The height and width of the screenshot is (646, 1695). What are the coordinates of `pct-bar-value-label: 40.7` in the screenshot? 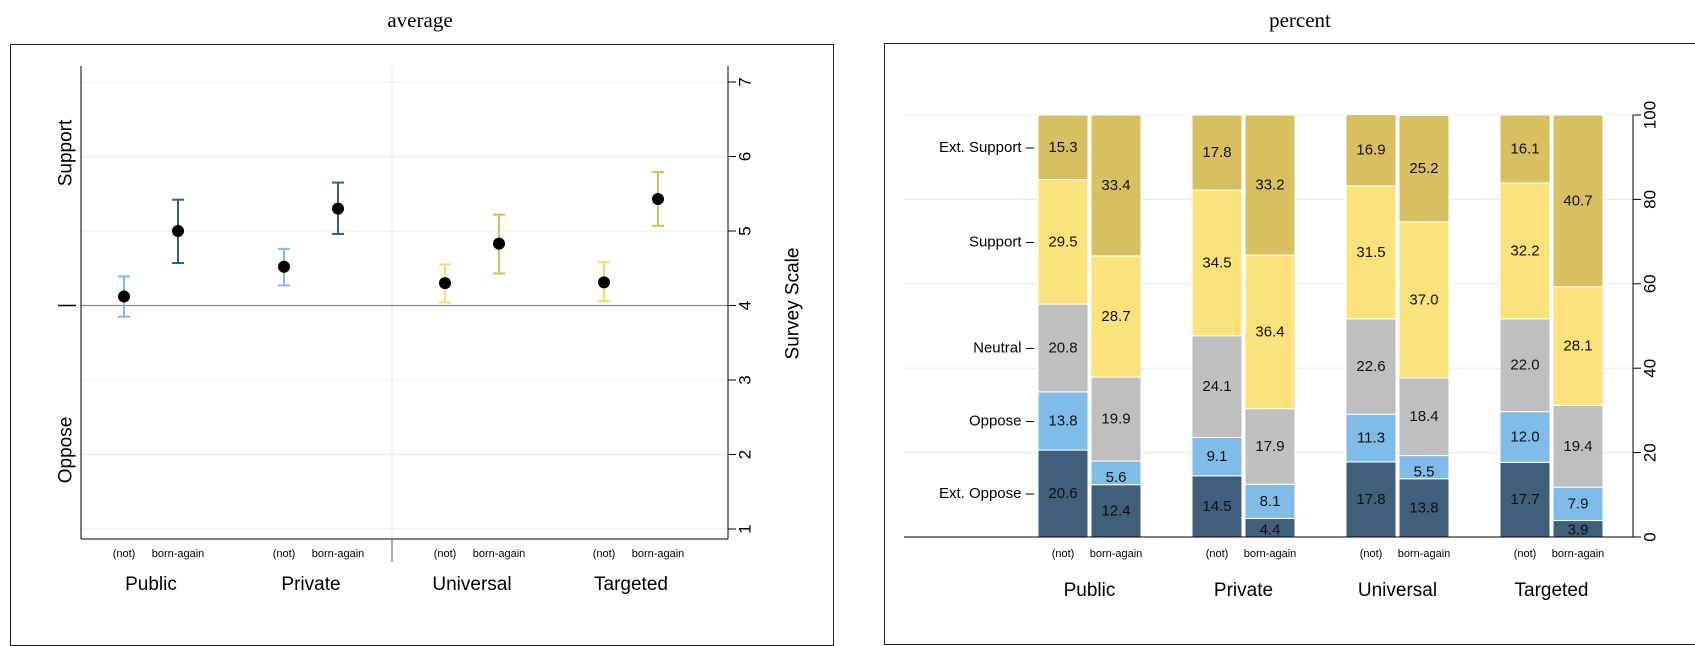 It's located at (1577, 200).